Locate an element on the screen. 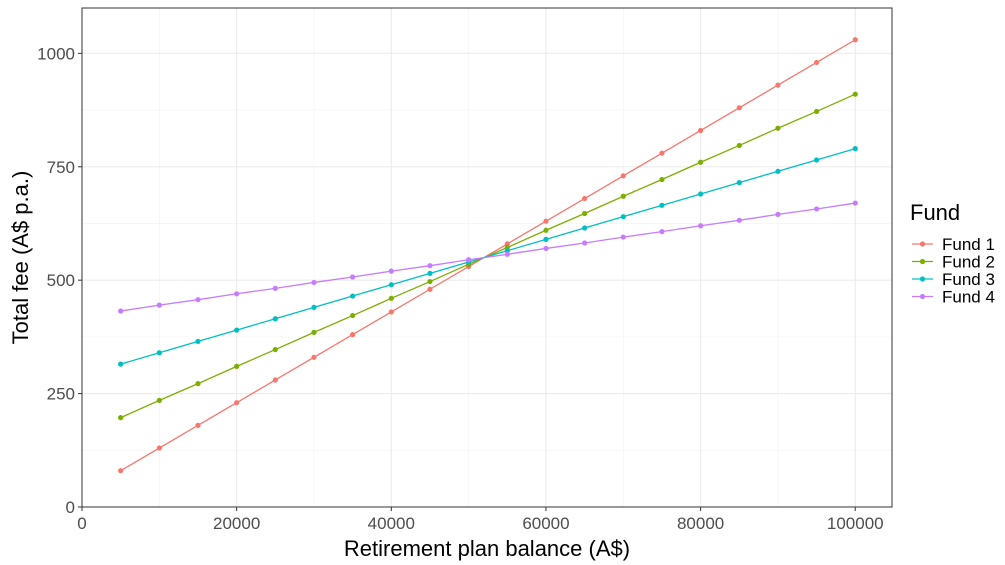 The width and height of the screenshot is (1005, 565). legend-item: Fund 2 is located at coordinates (953, 262).